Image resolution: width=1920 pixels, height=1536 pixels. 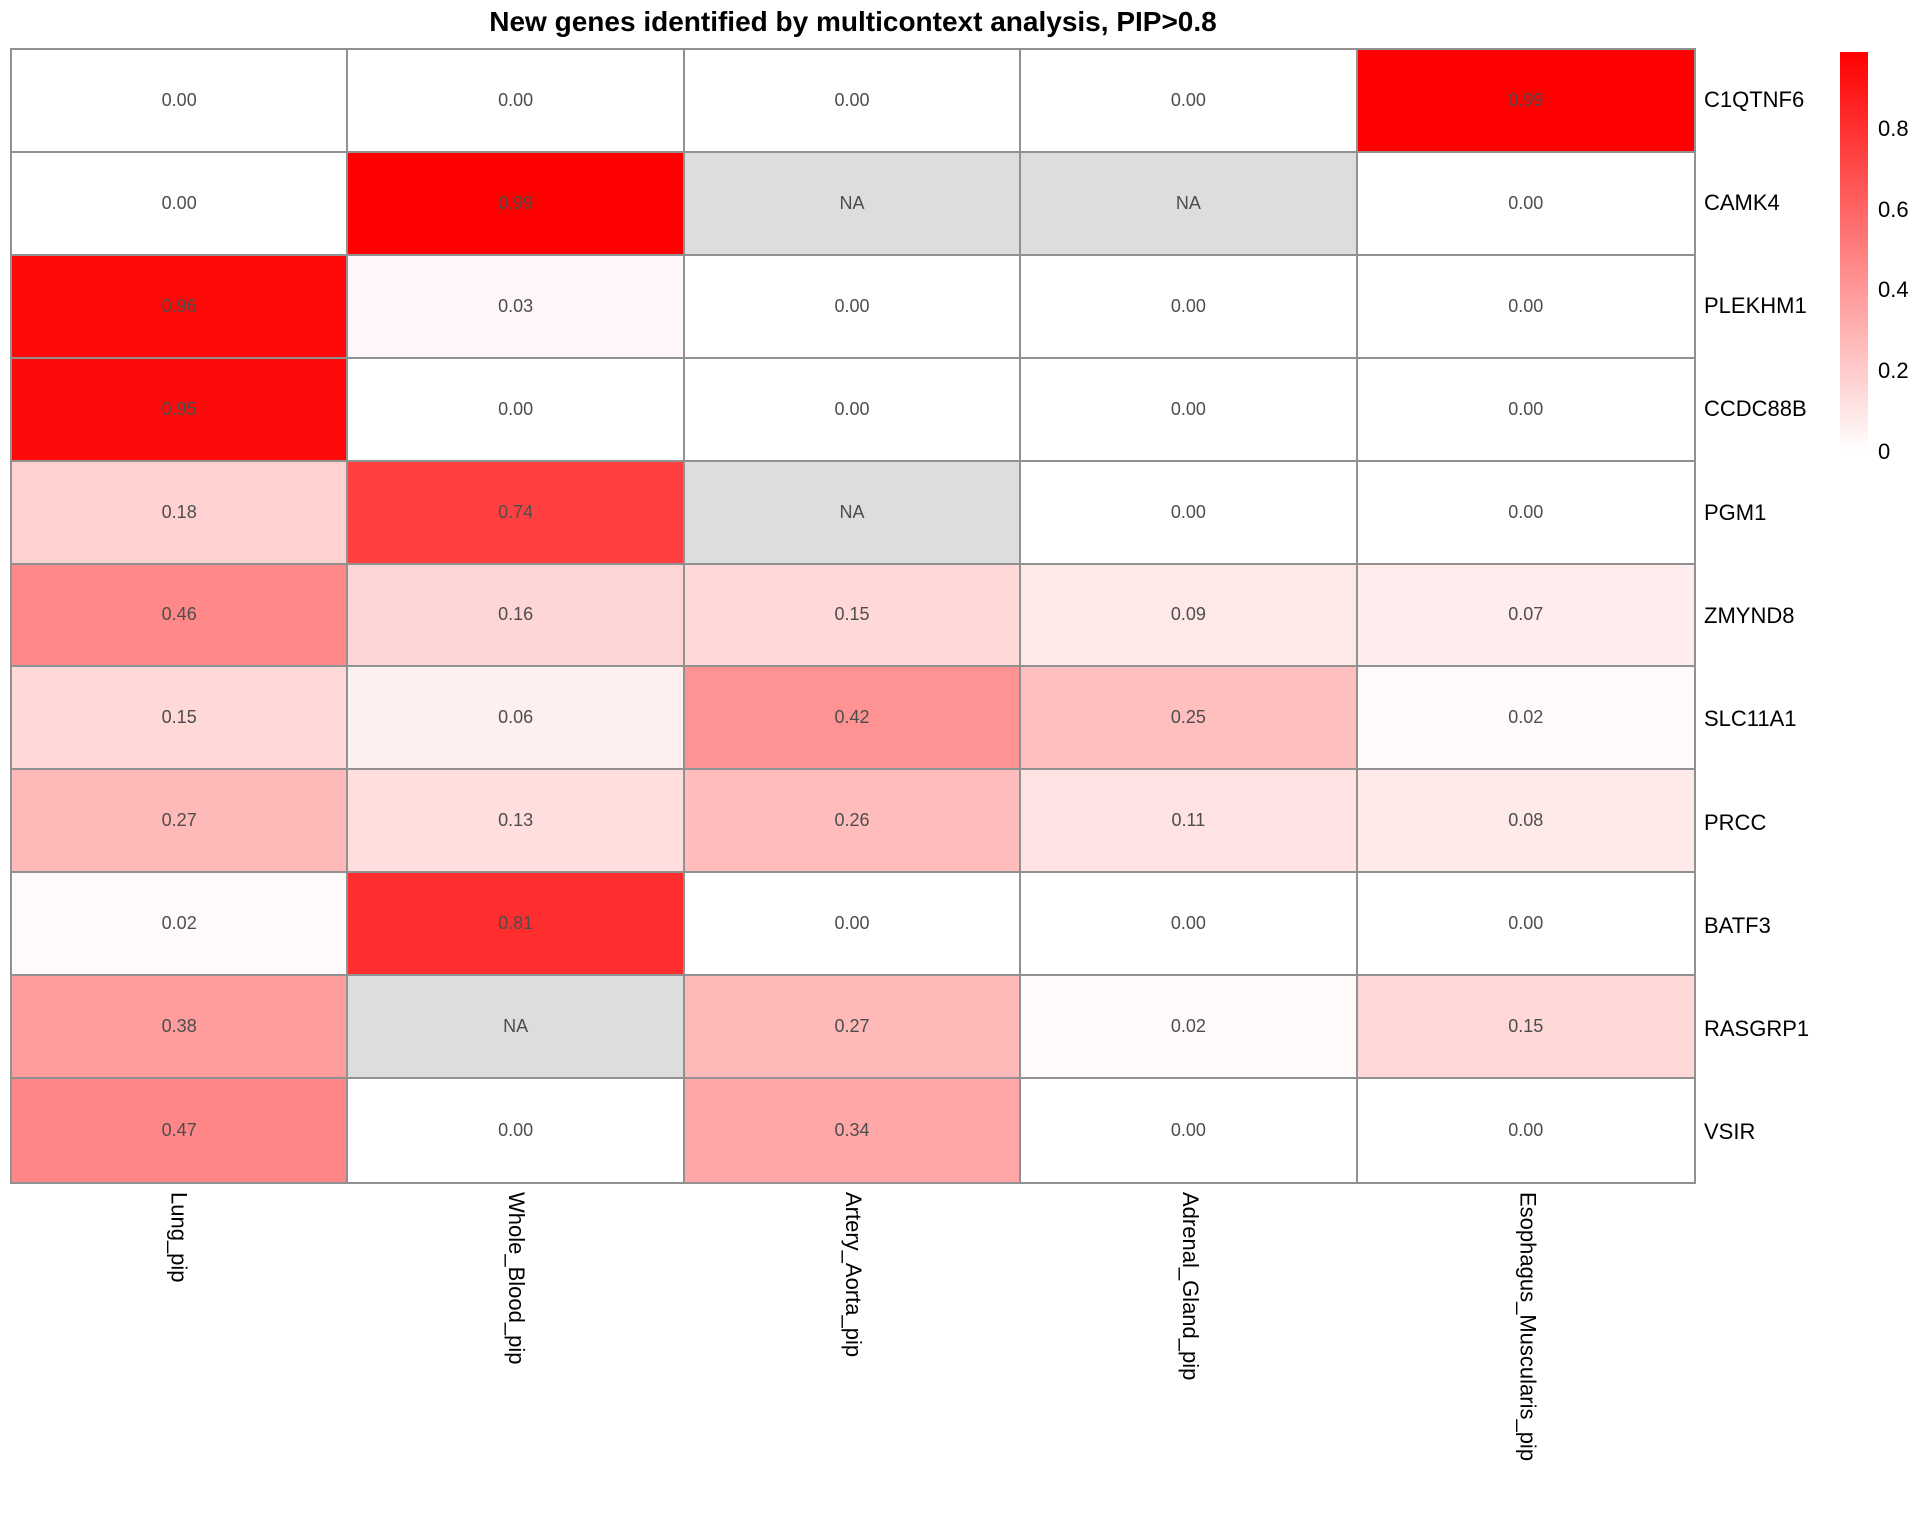 What do you see at coordinates (516, 923) in the screenshot?
I see `cell-value: 0.81` at bounding box center [516, 923].